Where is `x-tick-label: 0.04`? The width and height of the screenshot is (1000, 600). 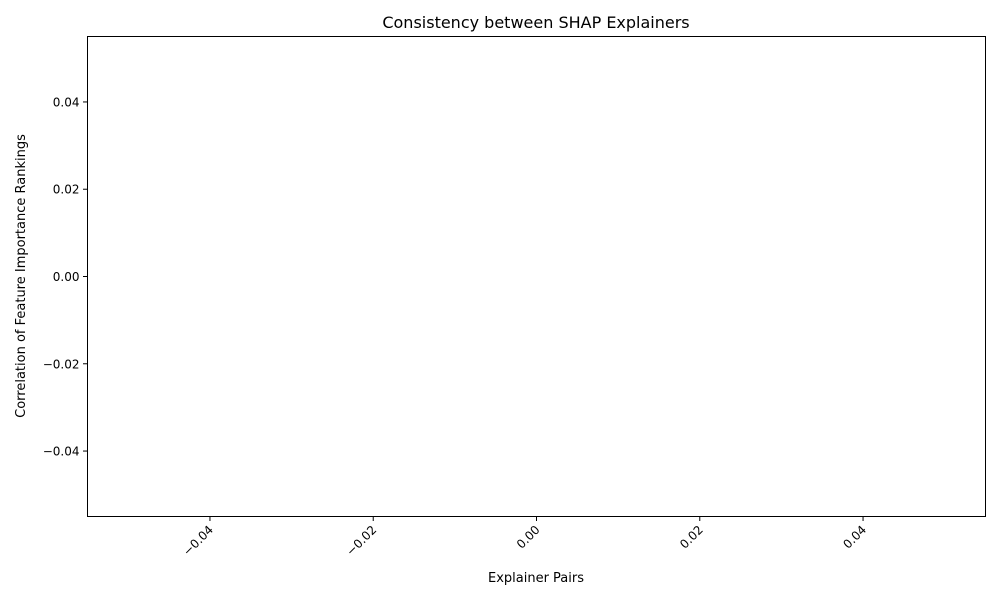
x-tick-label: 0.04 is located at coordinates (854, 537).